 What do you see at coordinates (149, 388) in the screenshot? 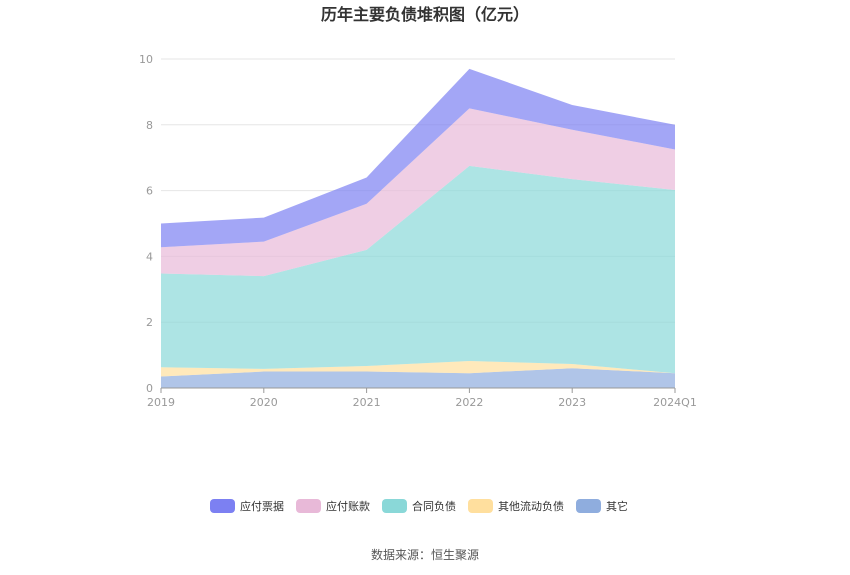
I see `y-tick-label: 0` at bounding box center [149, 388].